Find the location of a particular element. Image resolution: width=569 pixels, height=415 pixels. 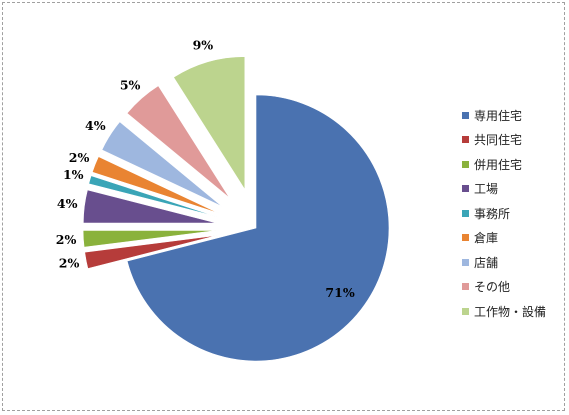

data-label-7: 4% is located at coordinates (95, 125).